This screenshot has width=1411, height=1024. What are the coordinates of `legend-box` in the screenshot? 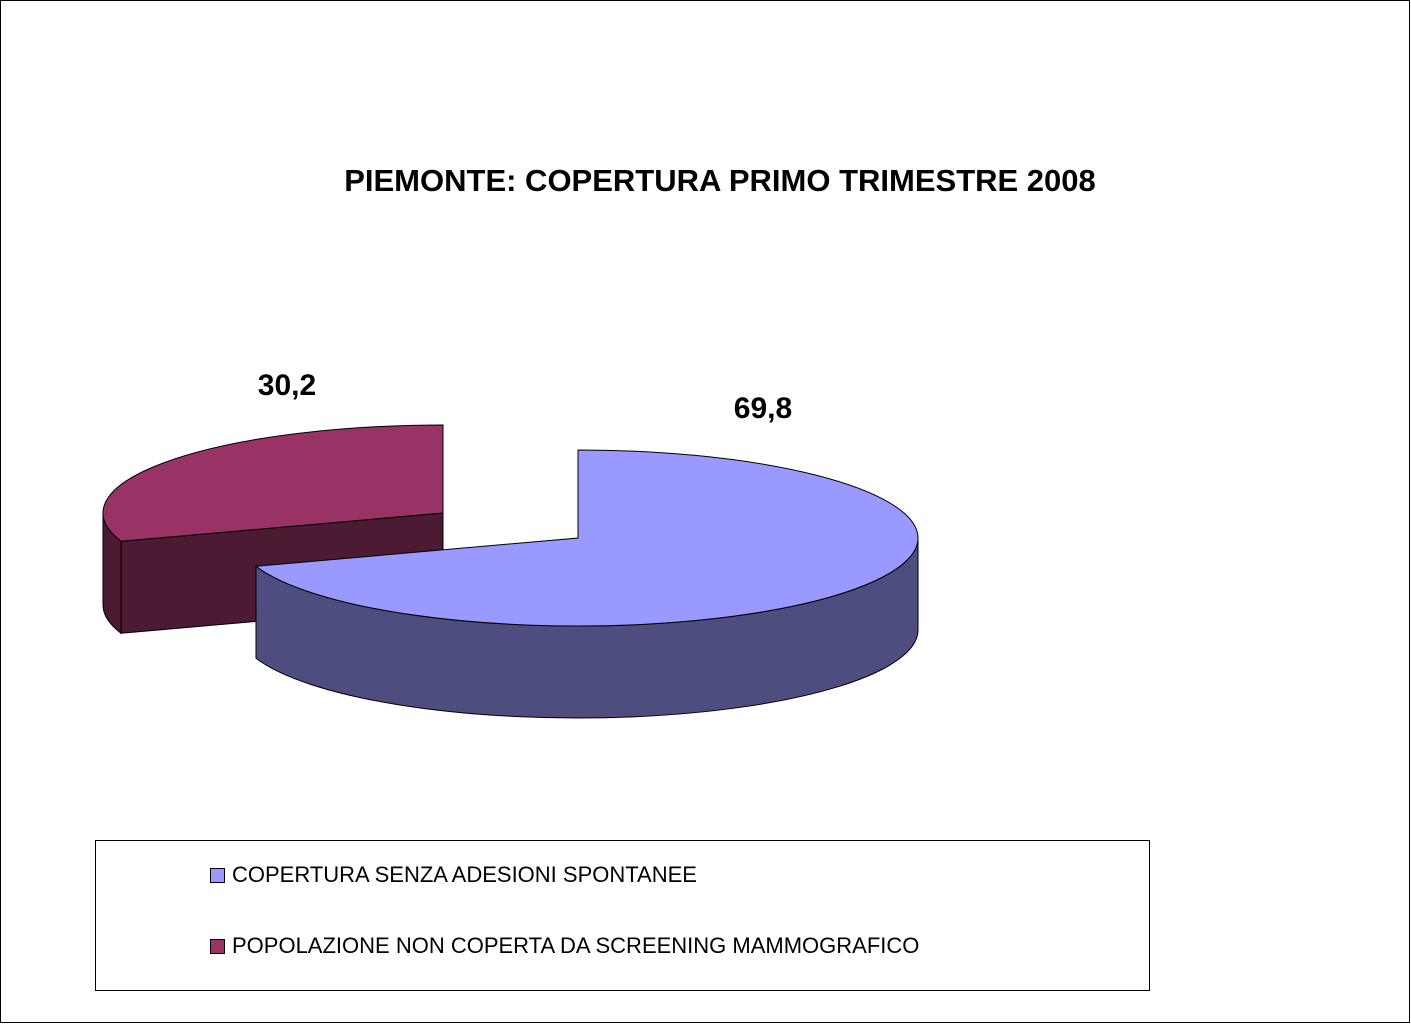 It's located at (622, 915).